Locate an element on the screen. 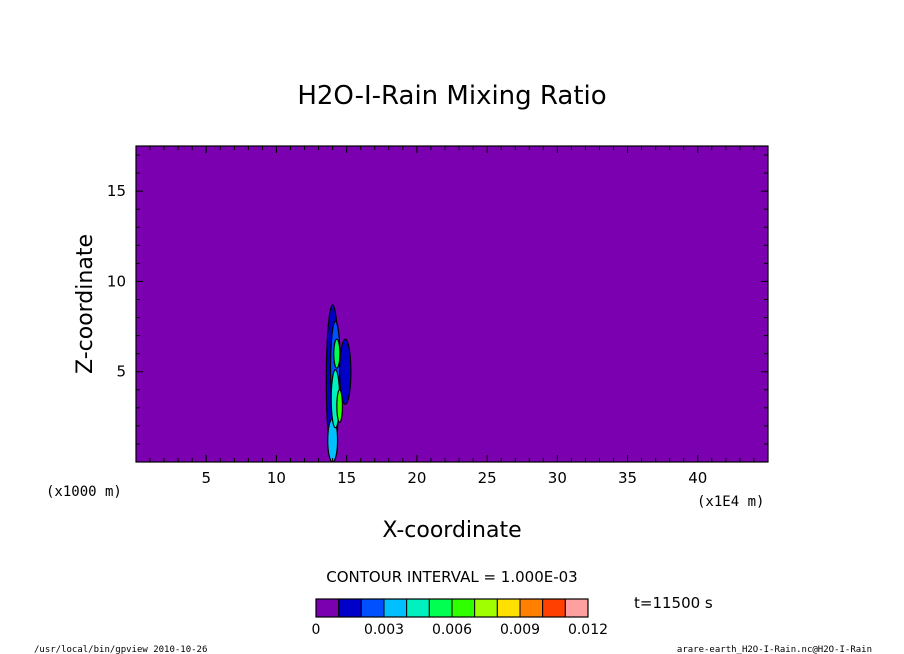  colorbar-label: 0 is located at coordinates (316, 630).